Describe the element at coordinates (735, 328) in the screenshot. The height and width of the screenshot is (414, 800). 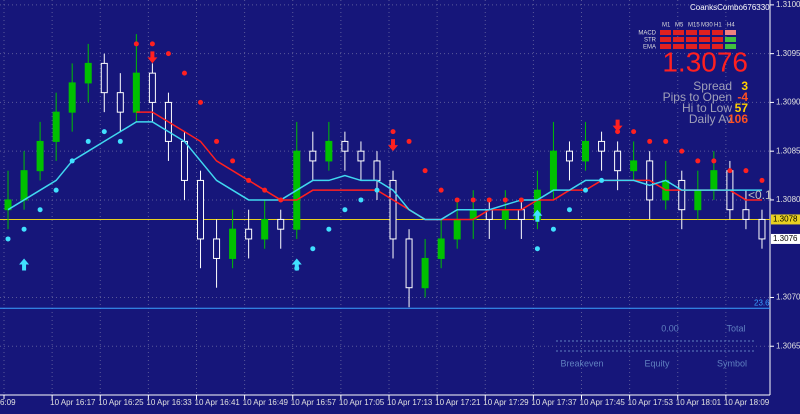
I see `footer-total: Total` at that location.